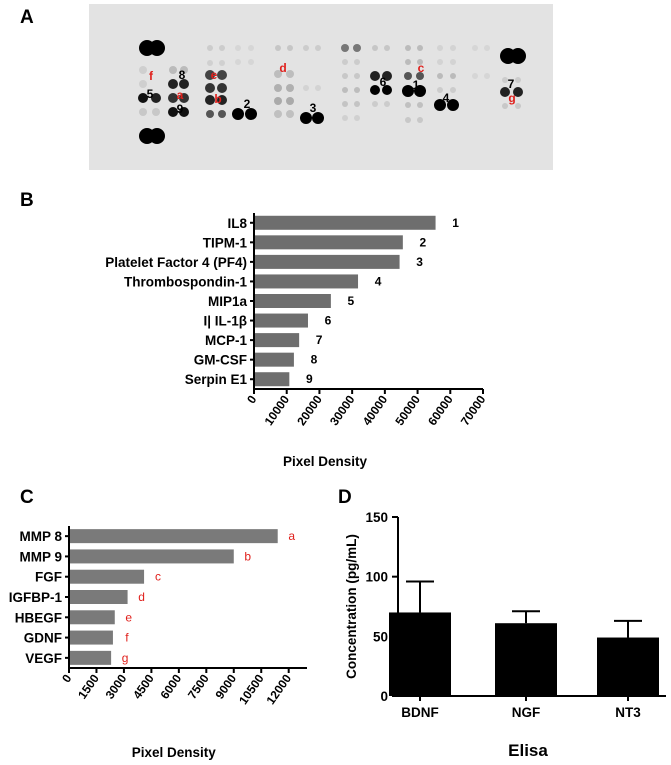 The image size is (671, 765). What do you see at coordinates (141, 597) in the screenshot?
I see `bar-data-label: d` at bounding box center [141, 597].